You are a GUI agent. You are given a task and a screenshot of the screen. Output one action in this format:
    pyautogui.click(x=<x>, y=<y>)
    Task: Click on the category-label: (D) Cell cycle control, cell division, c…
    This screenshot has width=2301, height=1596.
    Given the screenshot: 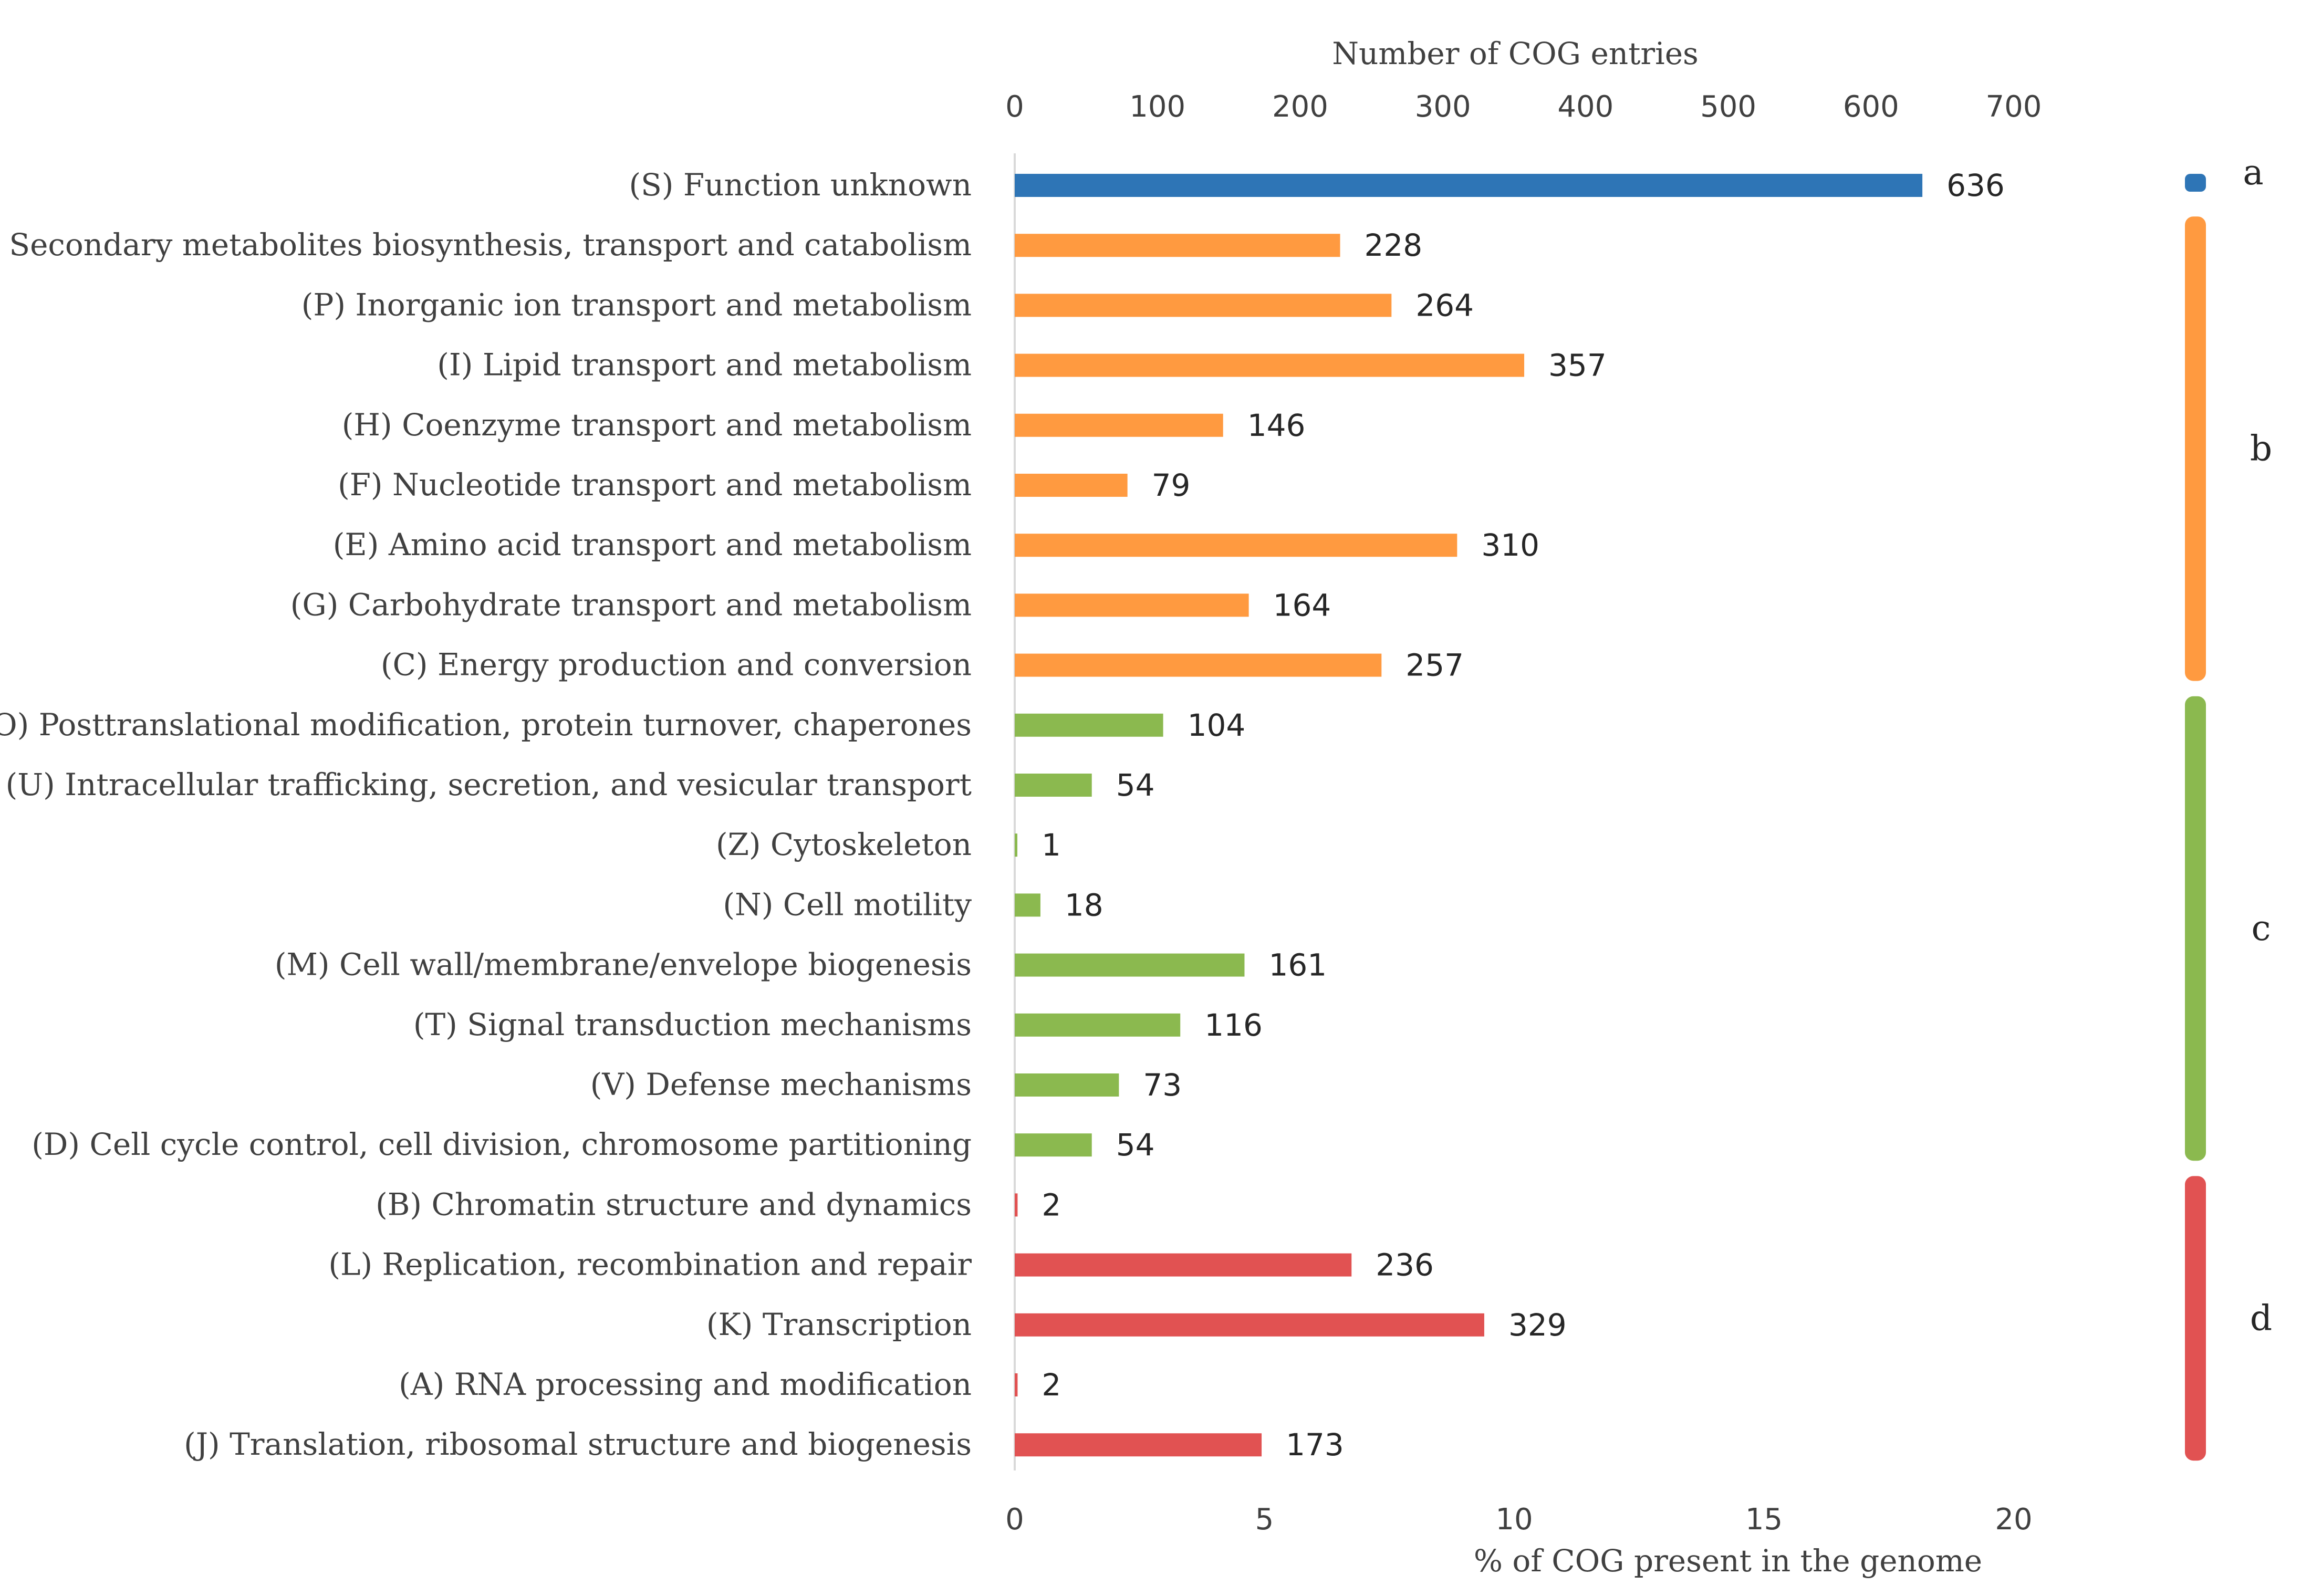 What is the action you would take?
    pyautogui.click(x=502, y=1144)
    